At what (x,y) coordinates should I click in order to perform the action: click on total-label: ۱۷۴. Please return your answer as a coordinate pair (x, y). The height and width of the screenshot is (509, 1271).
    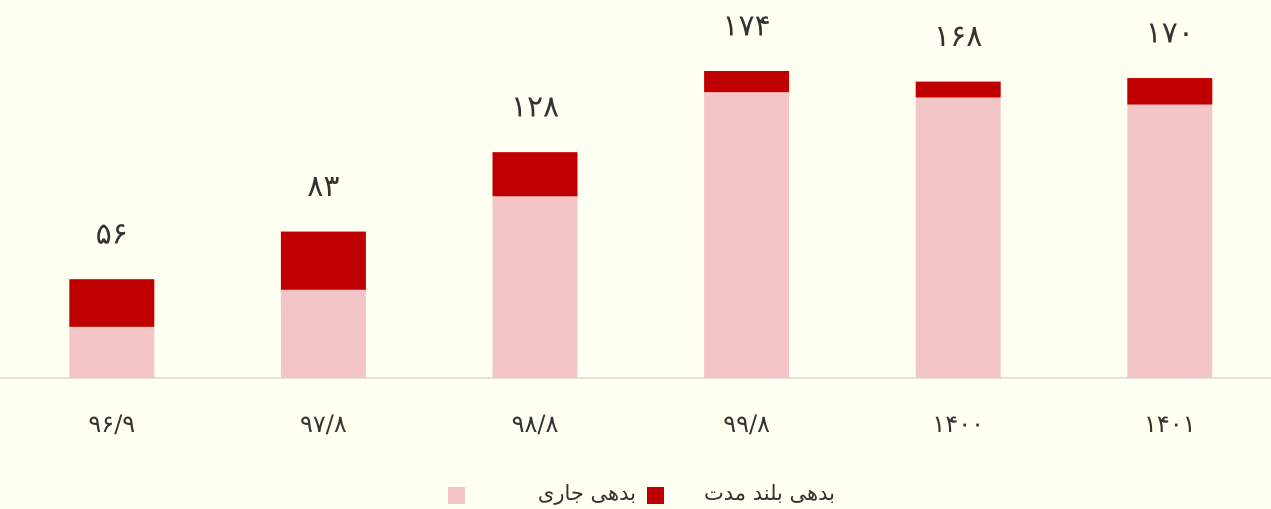
    Looking at the image, I should click on (746, 26).